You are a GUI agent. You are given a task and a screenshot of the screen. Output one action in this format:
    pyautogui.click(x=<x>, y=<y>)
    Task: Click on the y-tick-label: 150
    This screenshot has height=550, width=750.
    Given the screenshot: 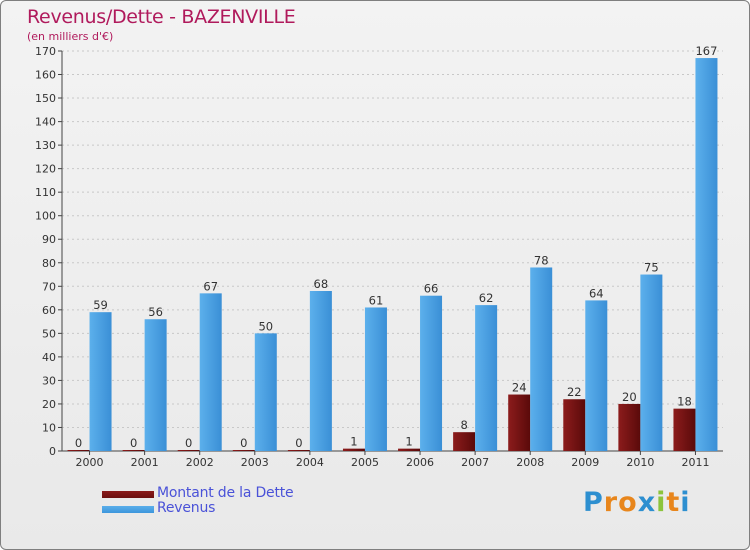 What is the action you would take?
    pyautogui.click(x=45, y=98)
    